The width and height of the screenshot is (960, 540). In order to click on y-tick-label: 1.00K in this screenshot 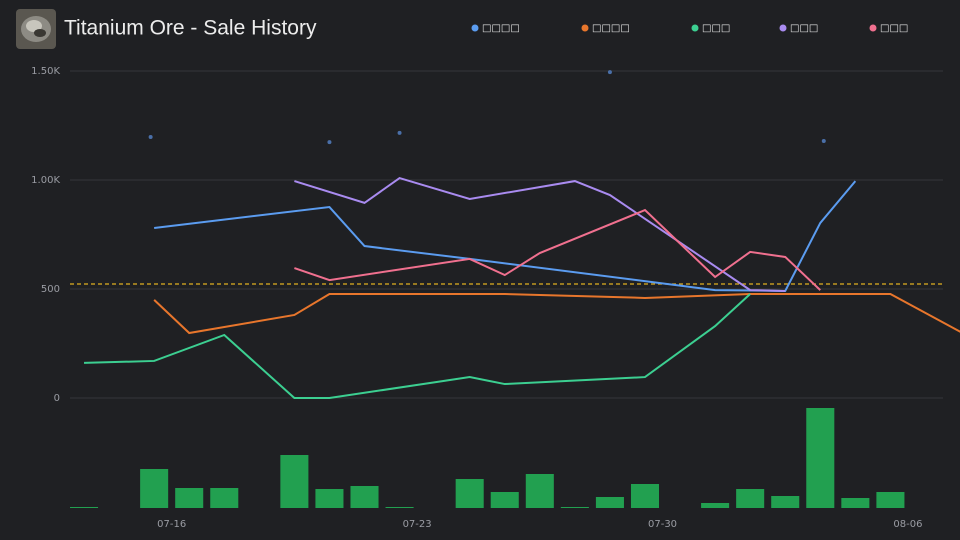, I will do `click(45, 180)`.